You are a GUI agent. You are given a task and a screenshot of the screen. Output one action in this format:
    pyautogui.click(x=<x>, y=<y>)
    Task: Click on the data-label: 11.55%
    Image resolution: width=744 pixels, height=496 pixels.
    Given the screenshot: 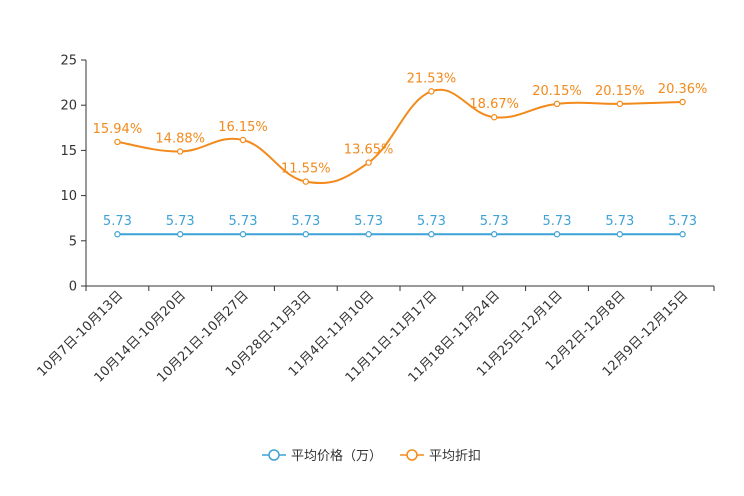 What is the action you would take?
    pyautogui.click(x=306, y=169)
    